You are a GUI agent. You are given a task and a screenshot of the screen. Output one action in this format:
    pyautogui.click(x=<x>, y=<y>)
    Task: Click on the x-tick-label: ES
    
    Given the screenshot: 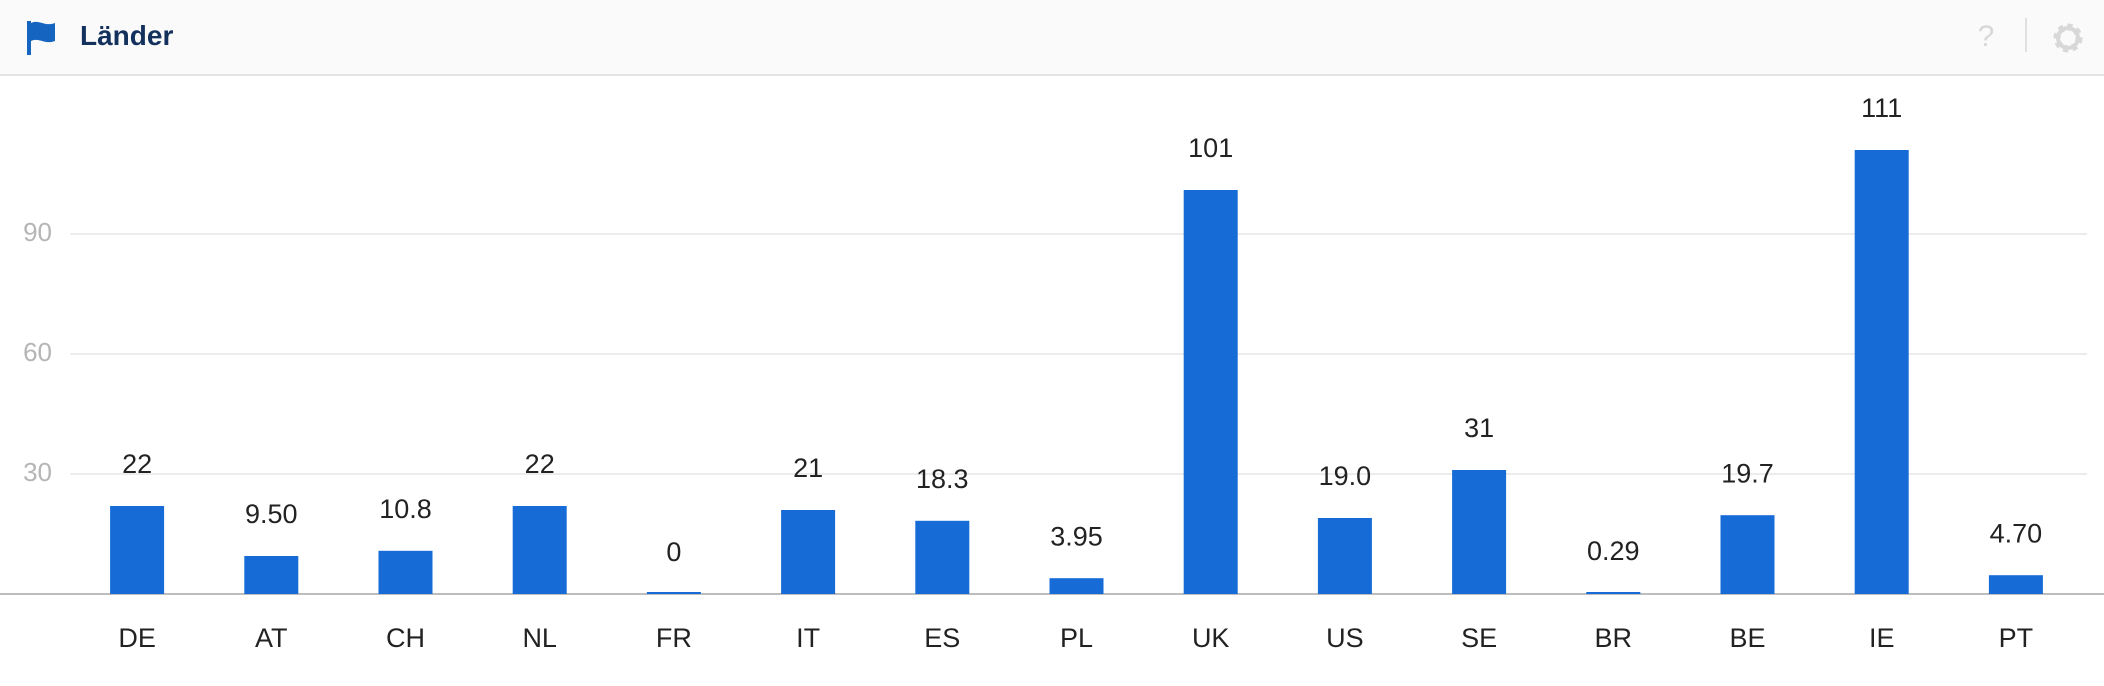 What is the action you would take?
    pyautogui.click(x=942, y=638)
    